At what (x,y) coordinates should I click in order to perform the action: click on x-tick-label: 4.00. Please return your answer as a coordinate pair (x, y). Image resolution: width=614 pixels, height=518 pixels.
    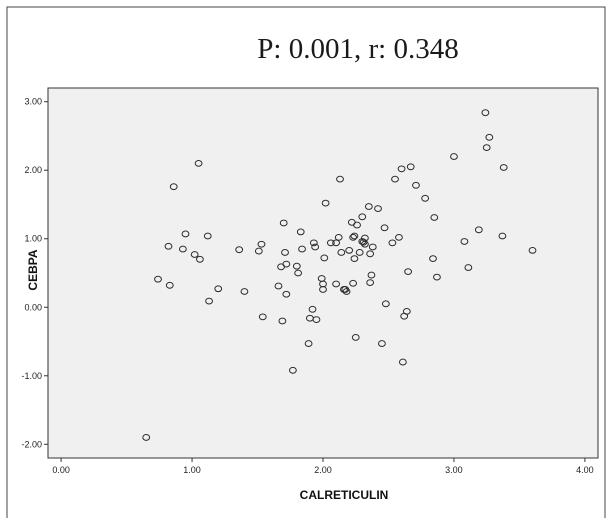
    Looking at the image, I should click on (585, 470).